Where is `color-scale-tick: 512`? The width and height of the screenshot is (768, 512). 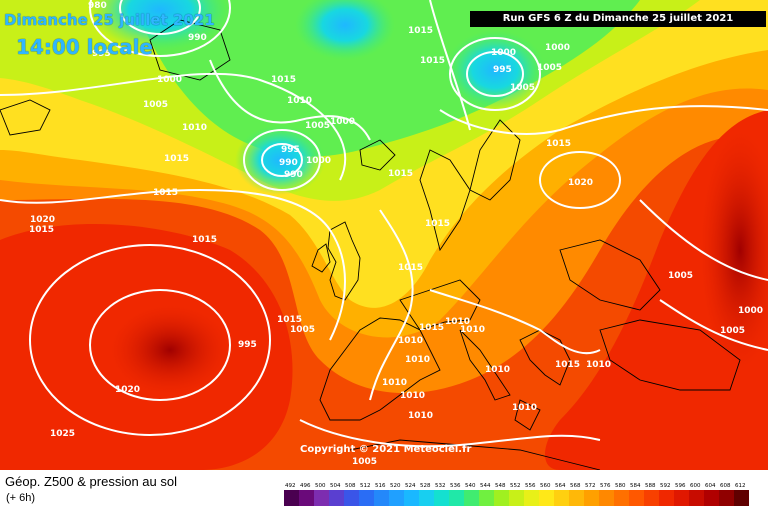
color-scale-tick: 512 is located at coordinates (365, 486).